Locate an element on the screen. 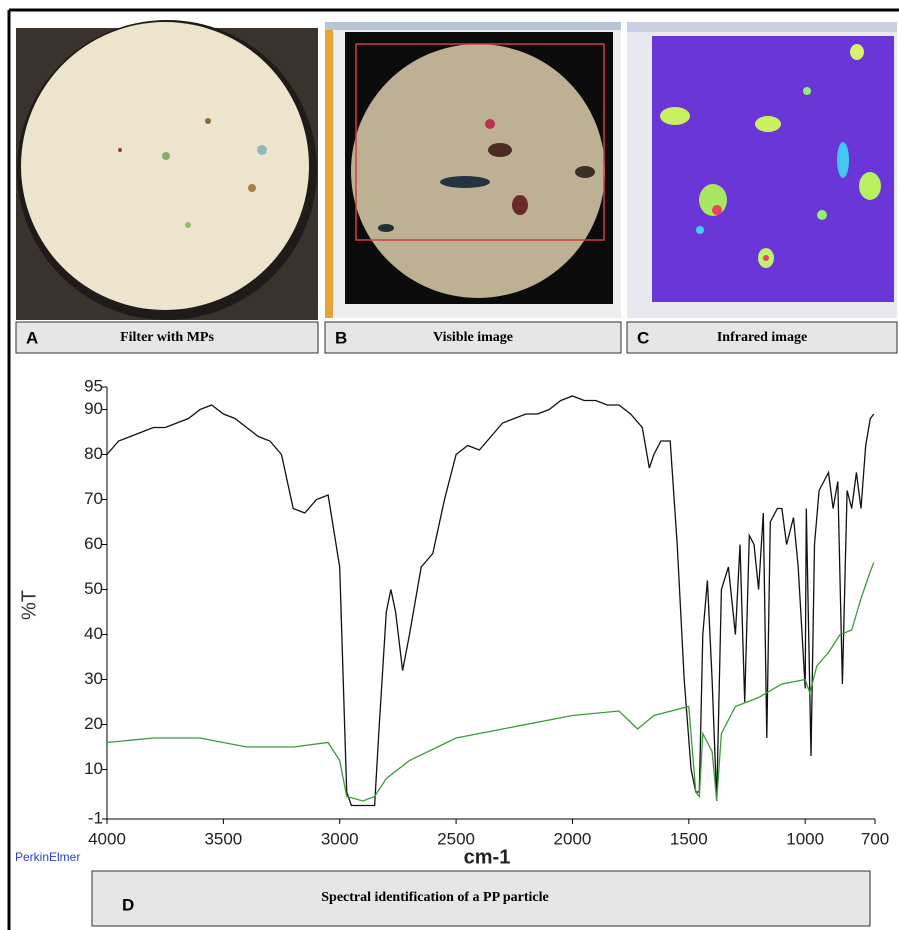 The width and height of the screenshot is (899, 930). y-tick-label: -1 is located at coordinates (95, 817).